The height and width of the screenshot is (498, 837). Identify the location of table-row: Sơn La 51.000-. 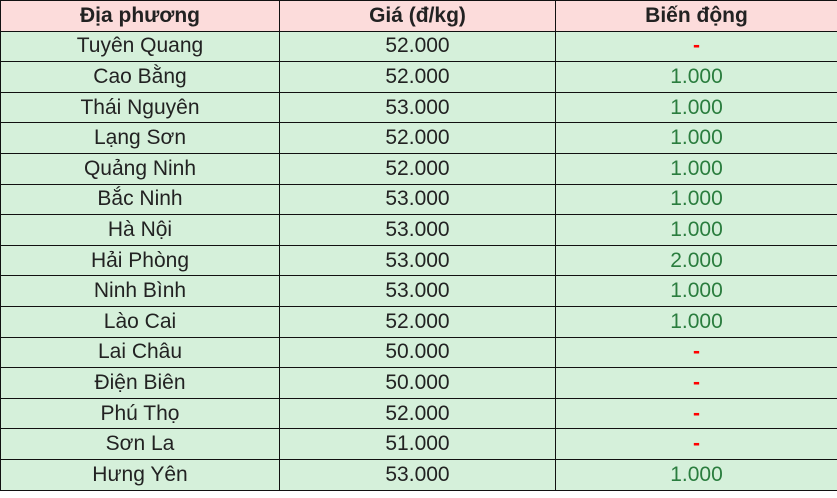
(418, 444).